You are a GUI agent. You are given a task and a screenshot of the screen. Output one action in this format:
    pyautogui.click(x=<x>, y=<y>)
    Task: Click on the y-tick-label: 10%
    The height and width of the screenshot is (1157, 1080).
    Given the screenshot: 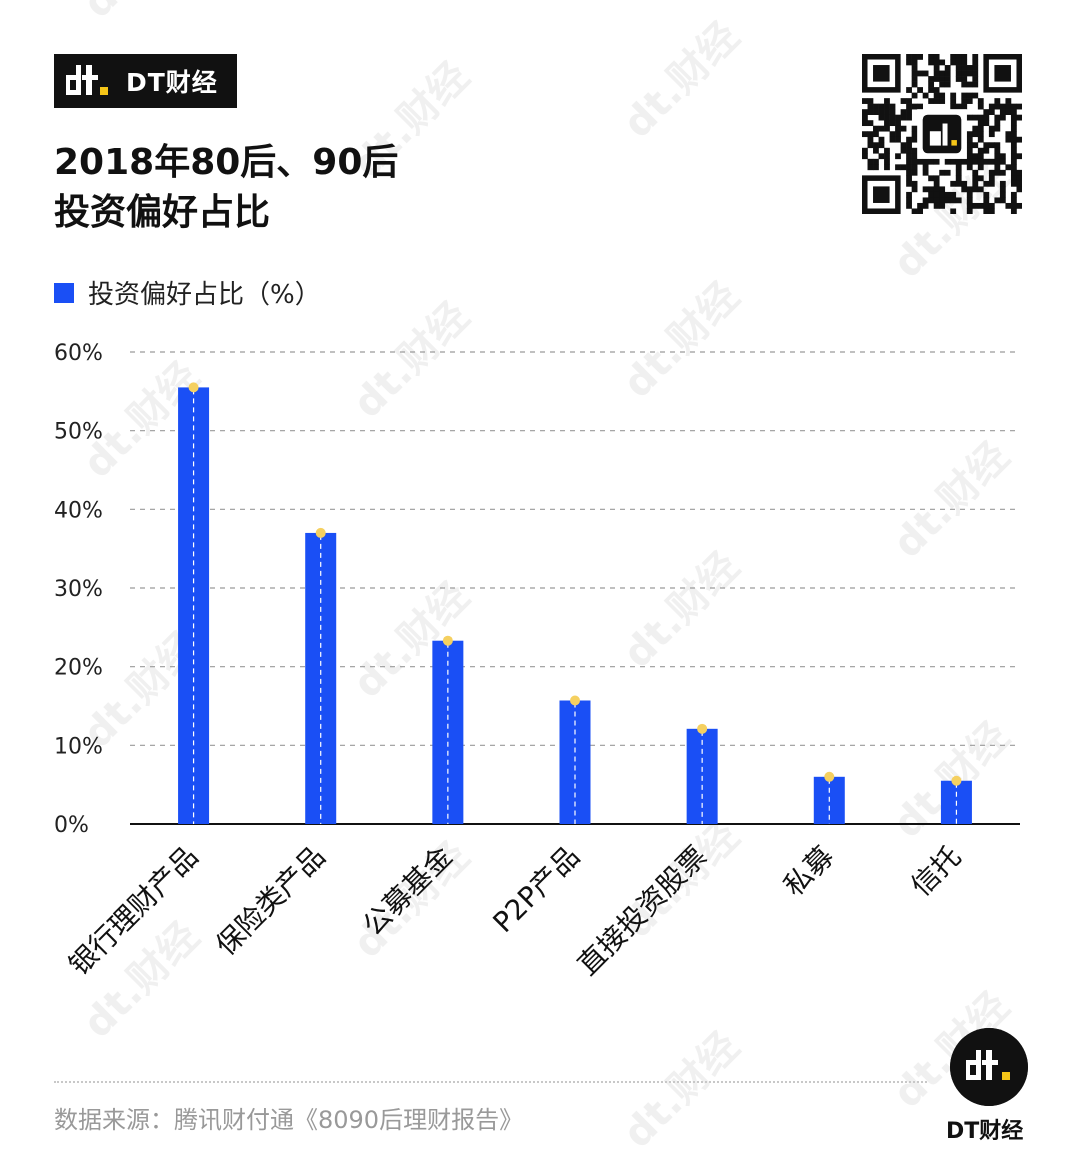 What is the action you would take?
    pyautogui.click(x=78, y=746)
    